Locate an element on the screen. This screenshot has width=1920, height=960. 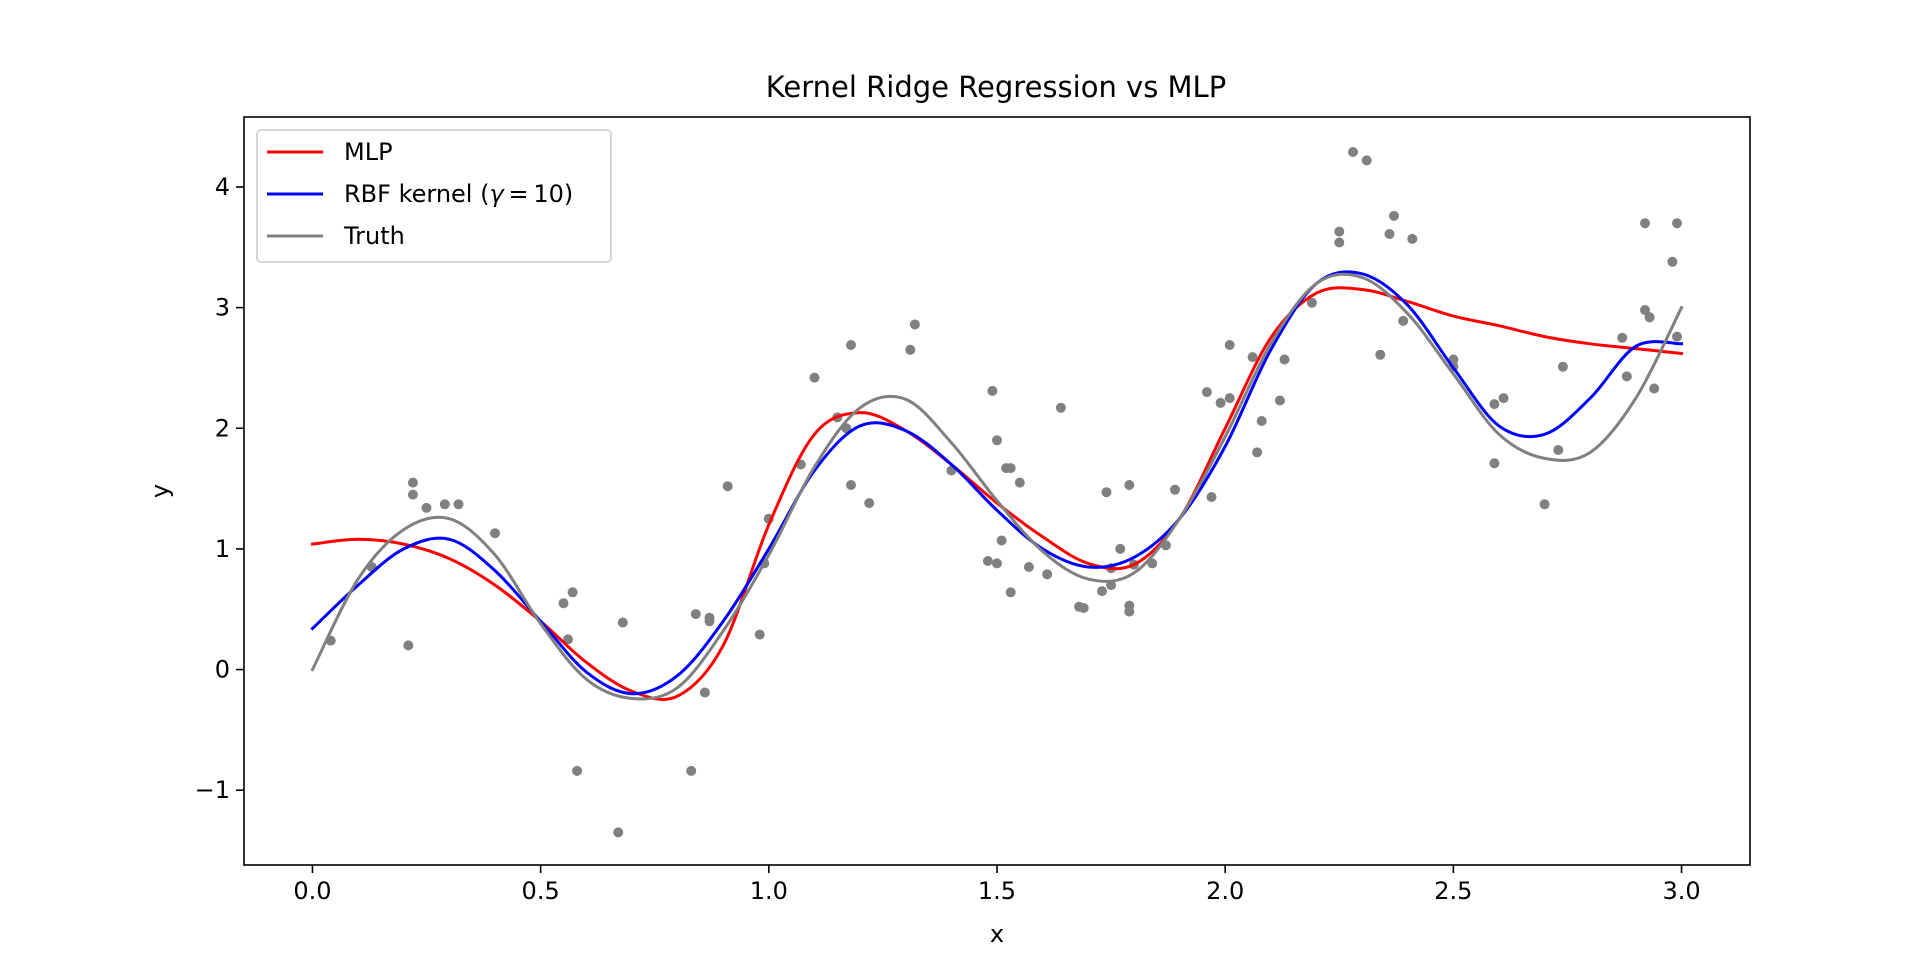
x-tick-label: 1.0 is located at coordinates (769, 891).